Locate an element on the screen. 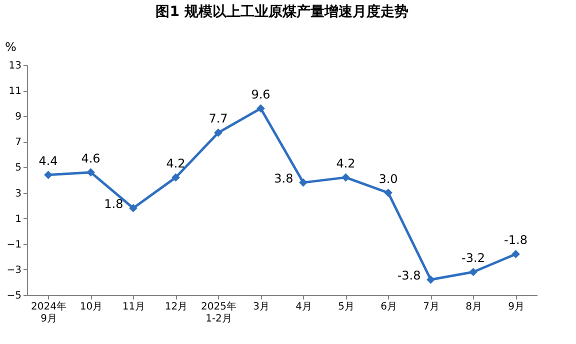 The width and height of the screenshot is (576, 344). y-tick-label: 5 is located at coordinates (18, 168).